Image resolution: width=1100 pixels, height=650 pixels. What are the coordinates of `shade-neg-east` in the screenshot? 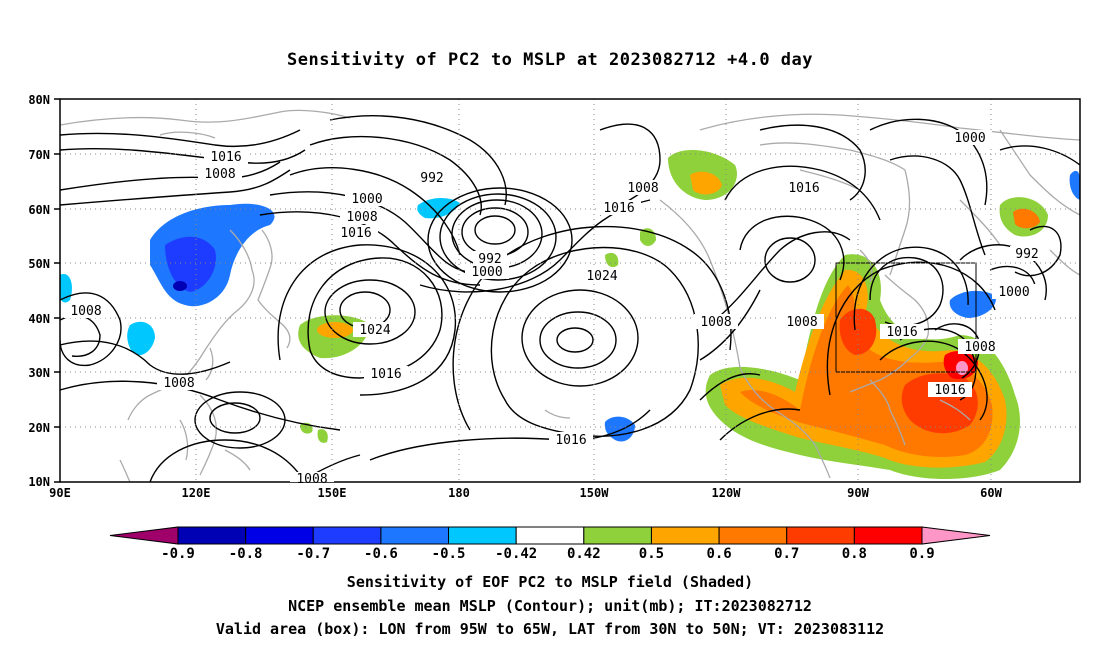 It's located at (1074, 185).